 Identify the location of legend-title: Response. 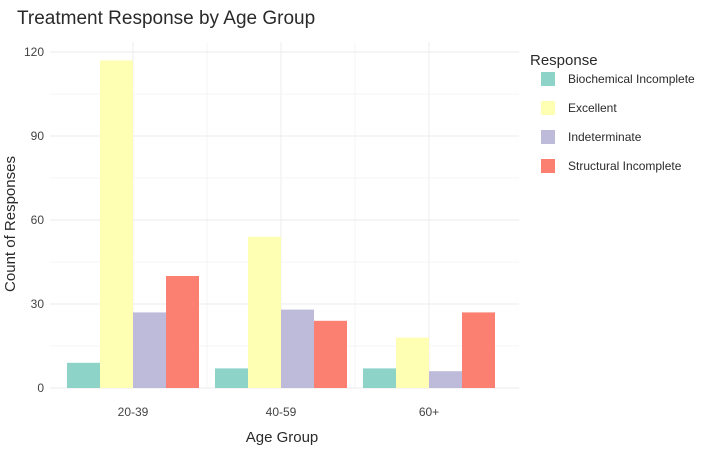
(564, 60).